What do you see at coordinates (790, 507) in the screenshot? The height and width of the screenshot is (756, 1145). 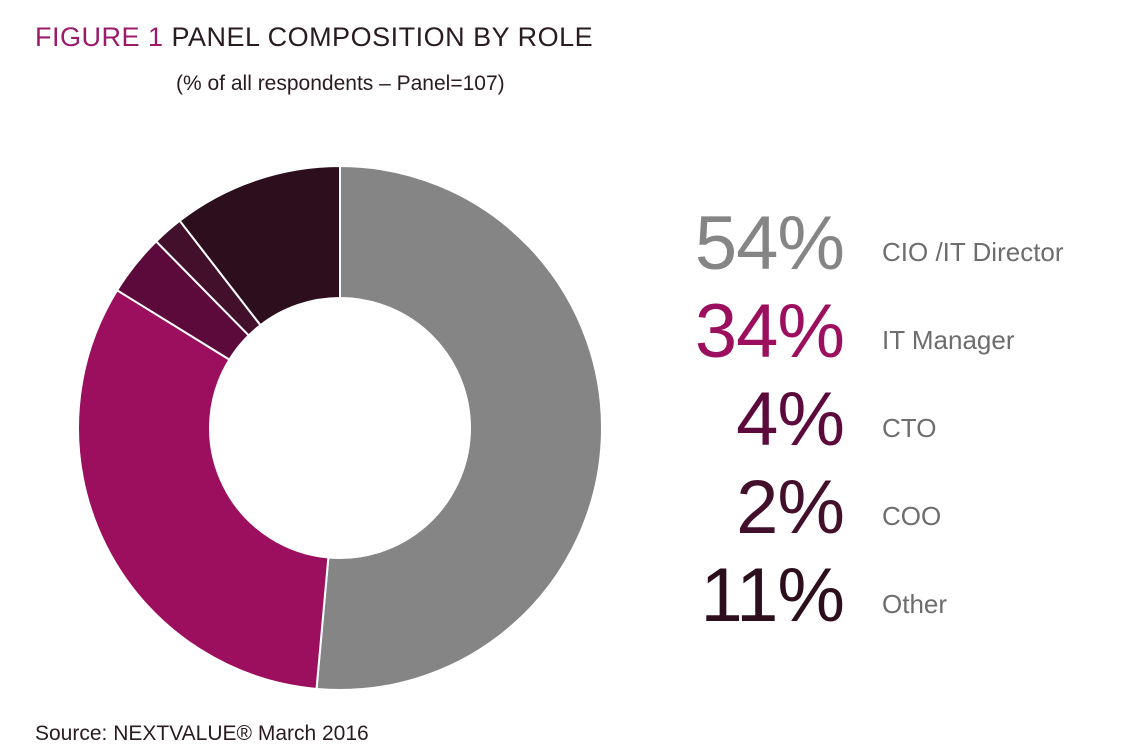 I see `legend-value-coo: 2%` at bounding box center [790, 507].